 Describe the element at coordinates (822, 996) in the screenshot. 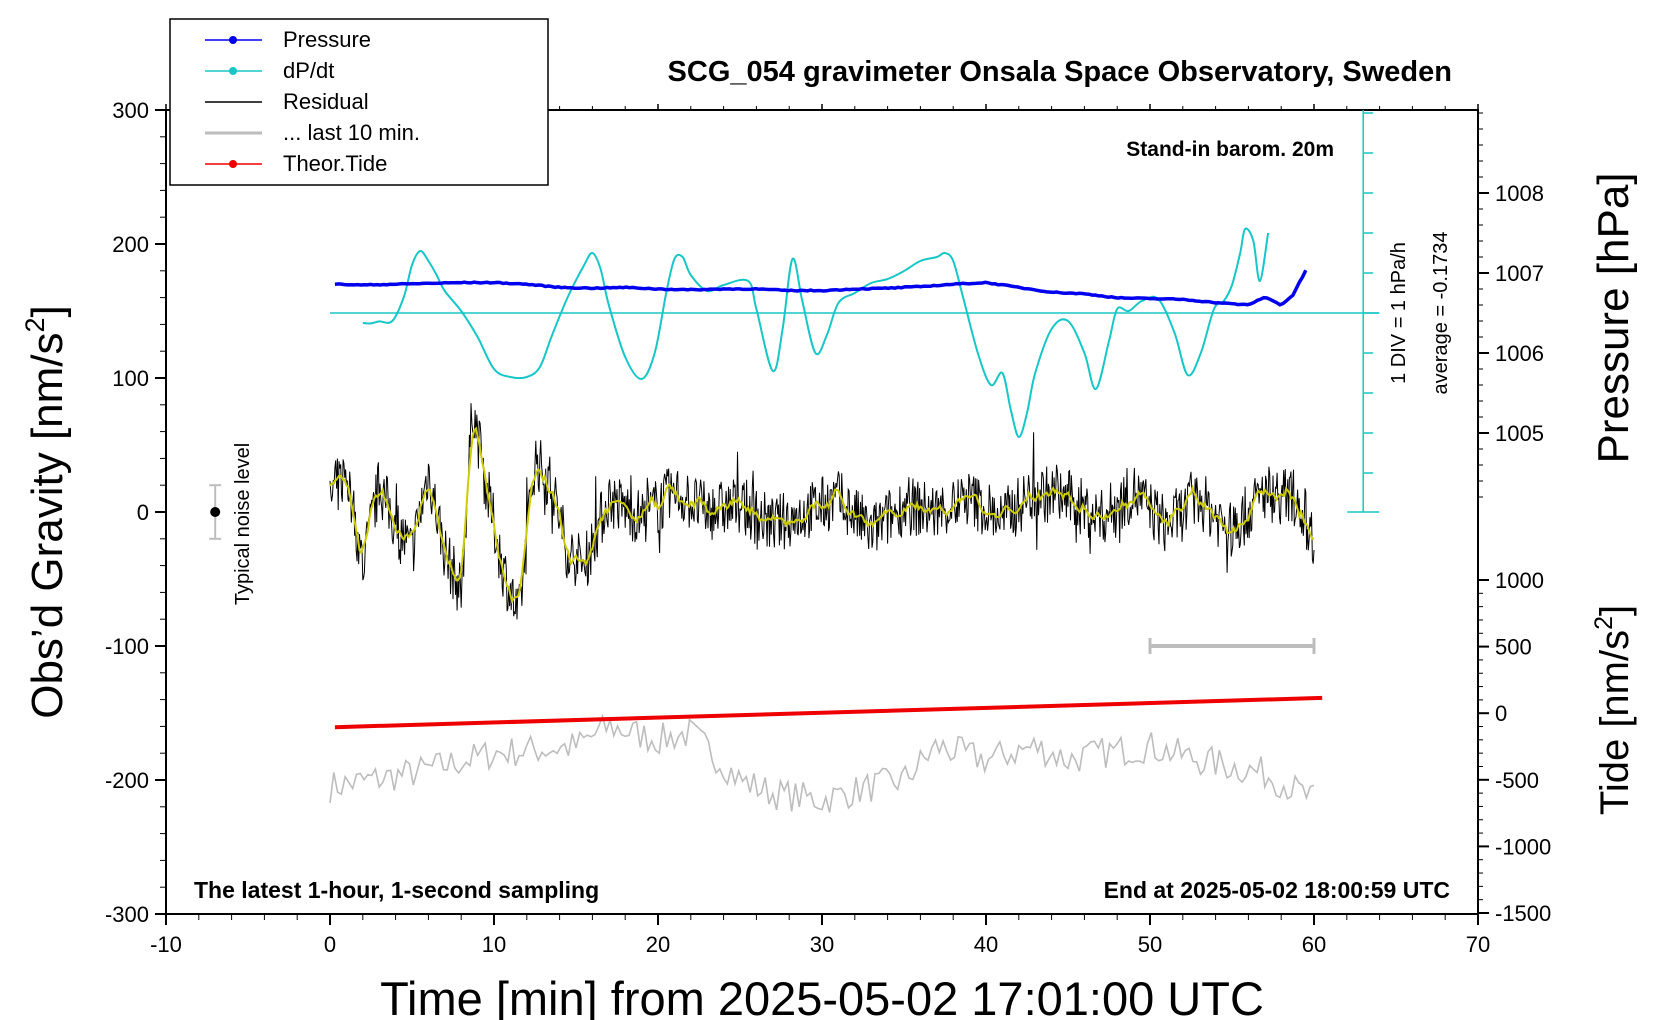

I see `x-axis-label: Time [min] from 2025-05-02 17:01:00 UTC` at that location.